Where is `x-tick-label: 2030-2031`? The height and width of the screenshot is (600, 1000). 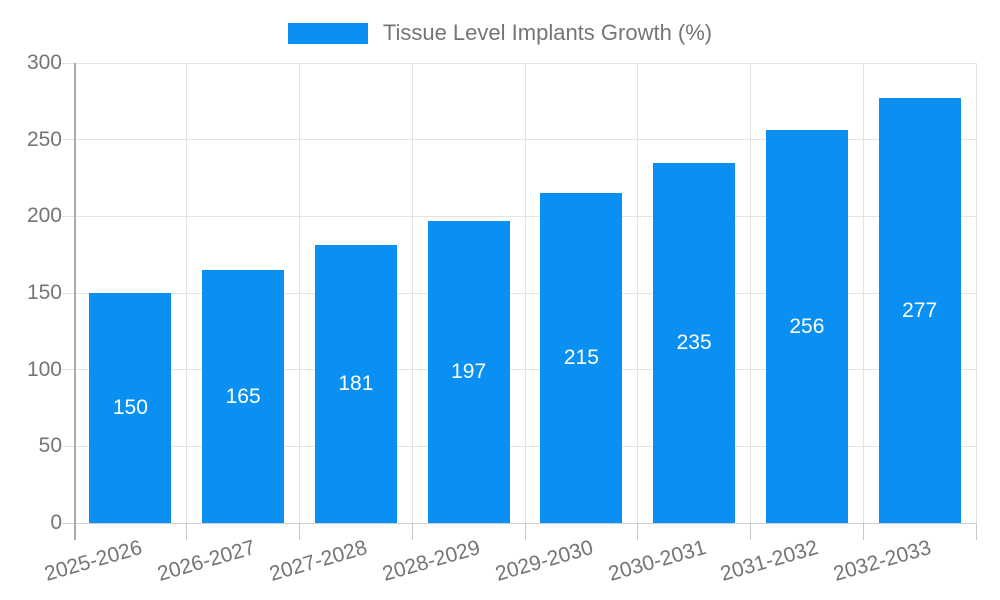 x-tick-label: 2030-2031 is located at coordinates (657, 561).